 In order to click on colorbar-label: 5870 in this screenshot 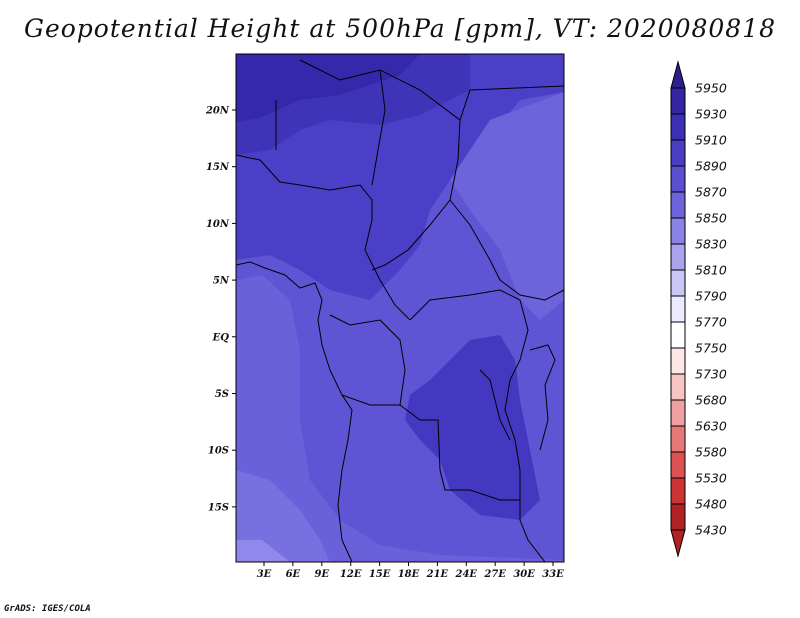, I will do `click(711, 192)`.